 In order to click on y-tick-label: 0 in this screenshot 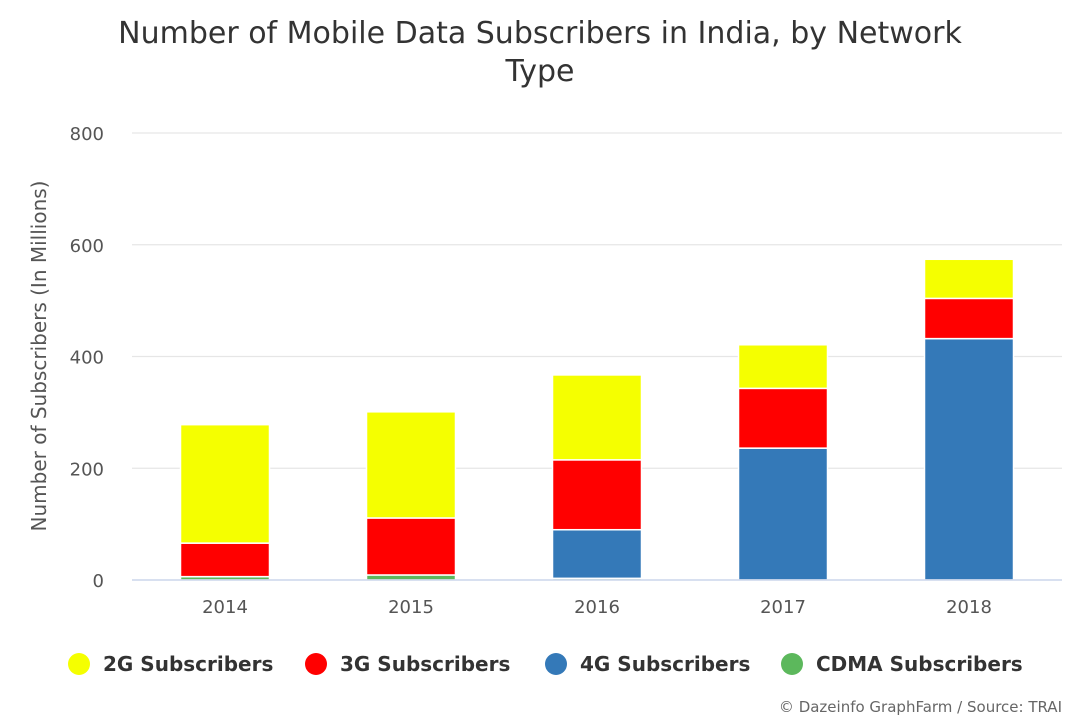, I will do `click(98, 581)`.